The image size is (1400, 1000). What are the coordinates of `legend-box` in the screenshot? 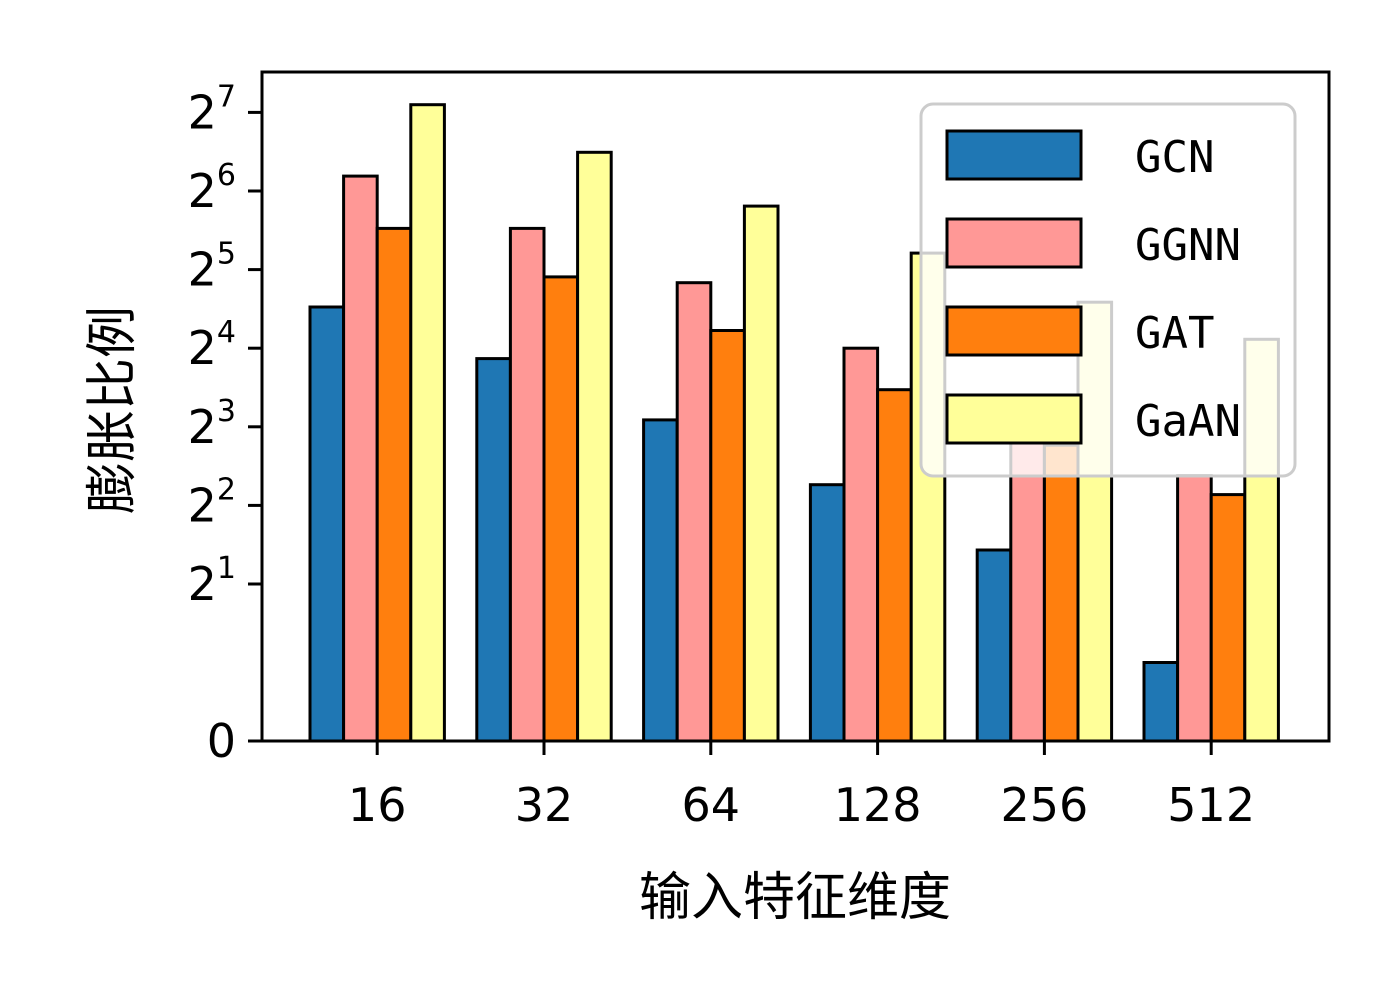 It's located at (1108, 290).